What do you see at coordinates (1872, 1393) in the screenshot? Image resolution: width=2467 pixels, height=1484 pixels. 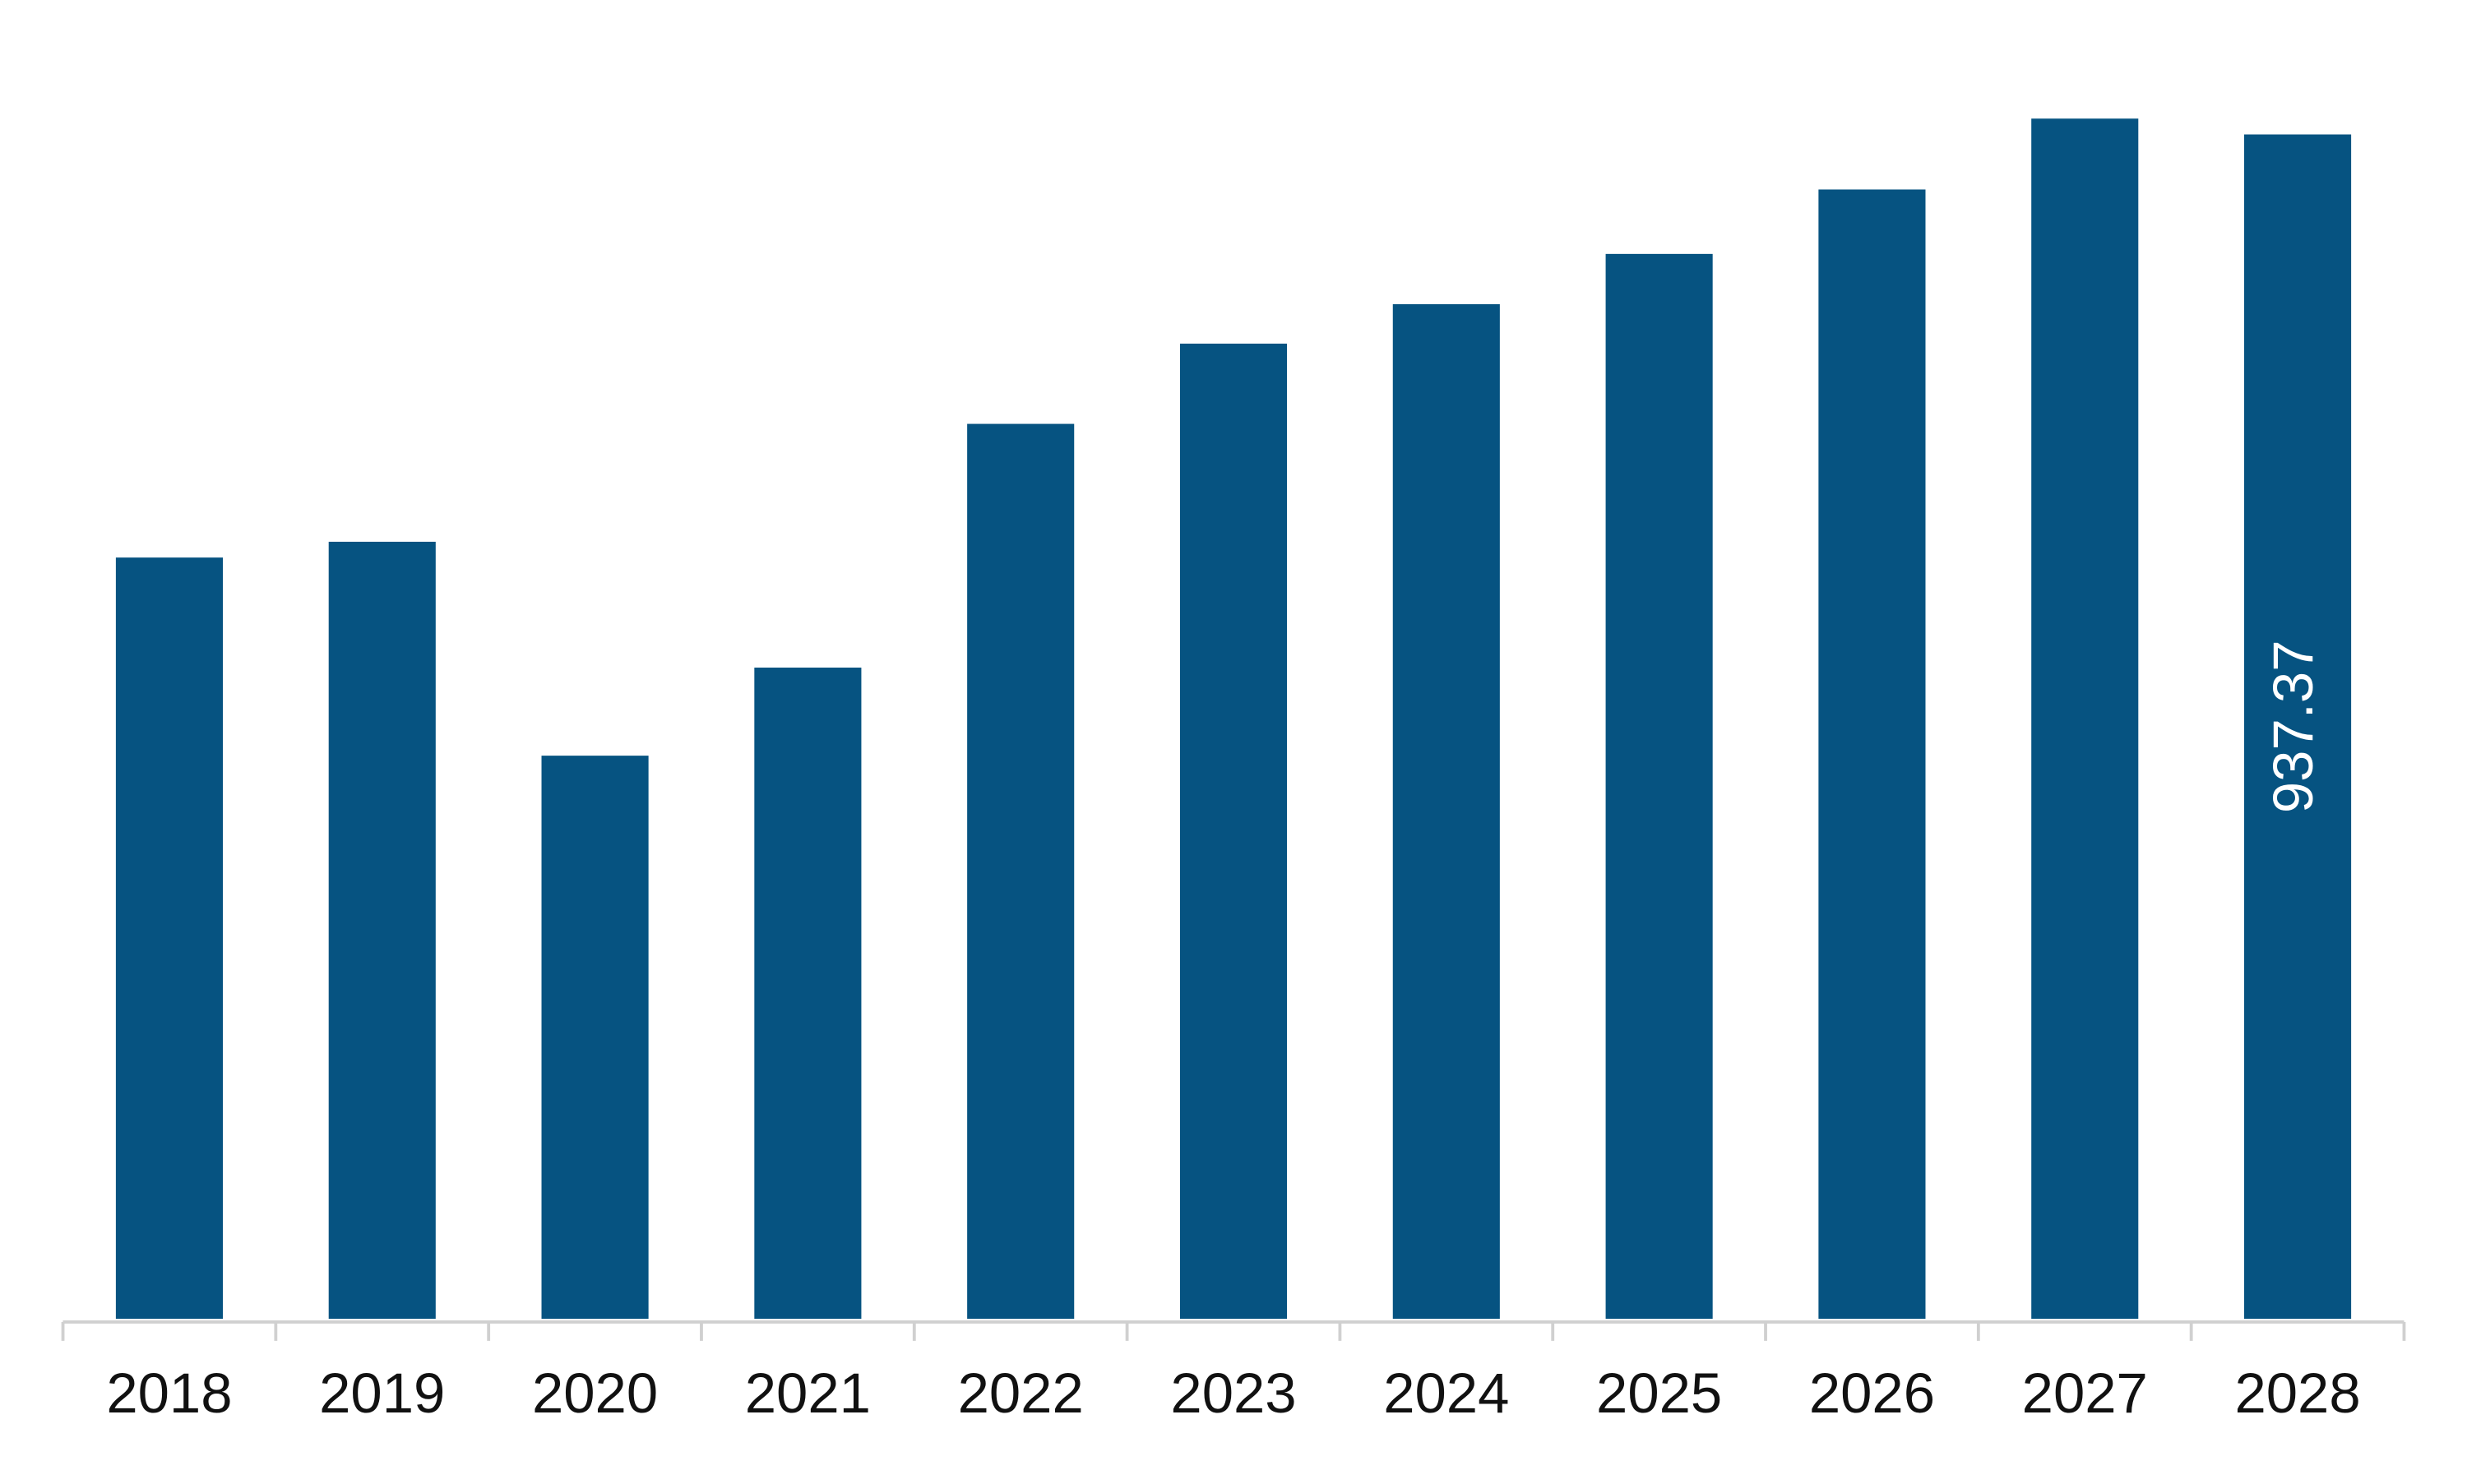 I see `x-tick-label: 2026` at bounding box center [1872, 1393].